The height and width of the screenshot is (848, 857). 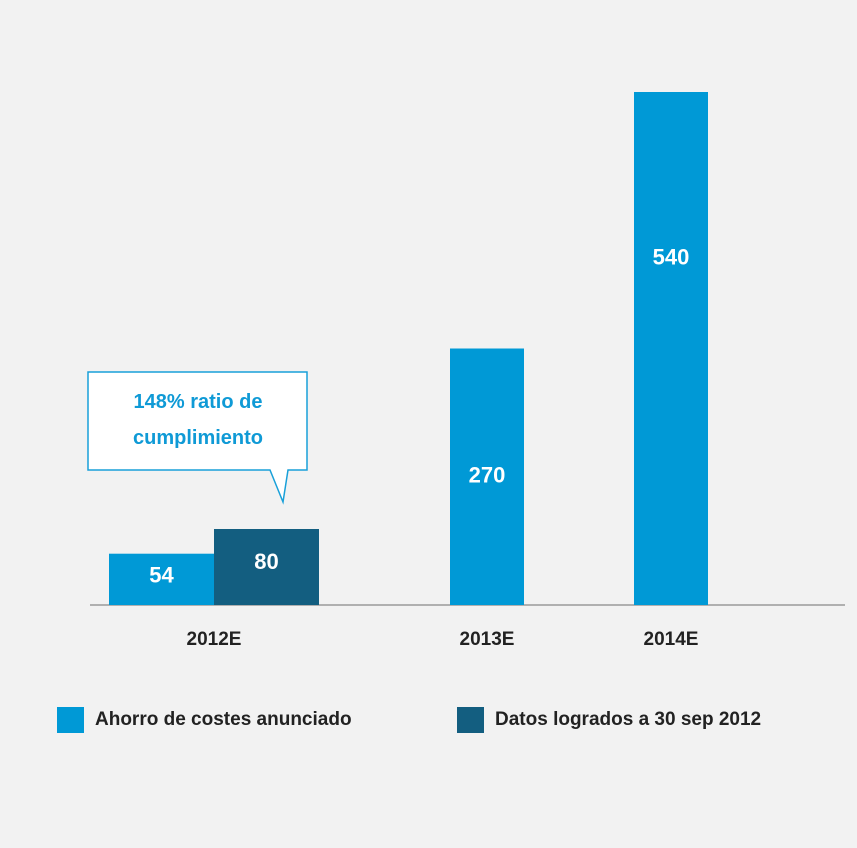 I want to click on x-tick-label: 2014E, so click(x=671, y=639).